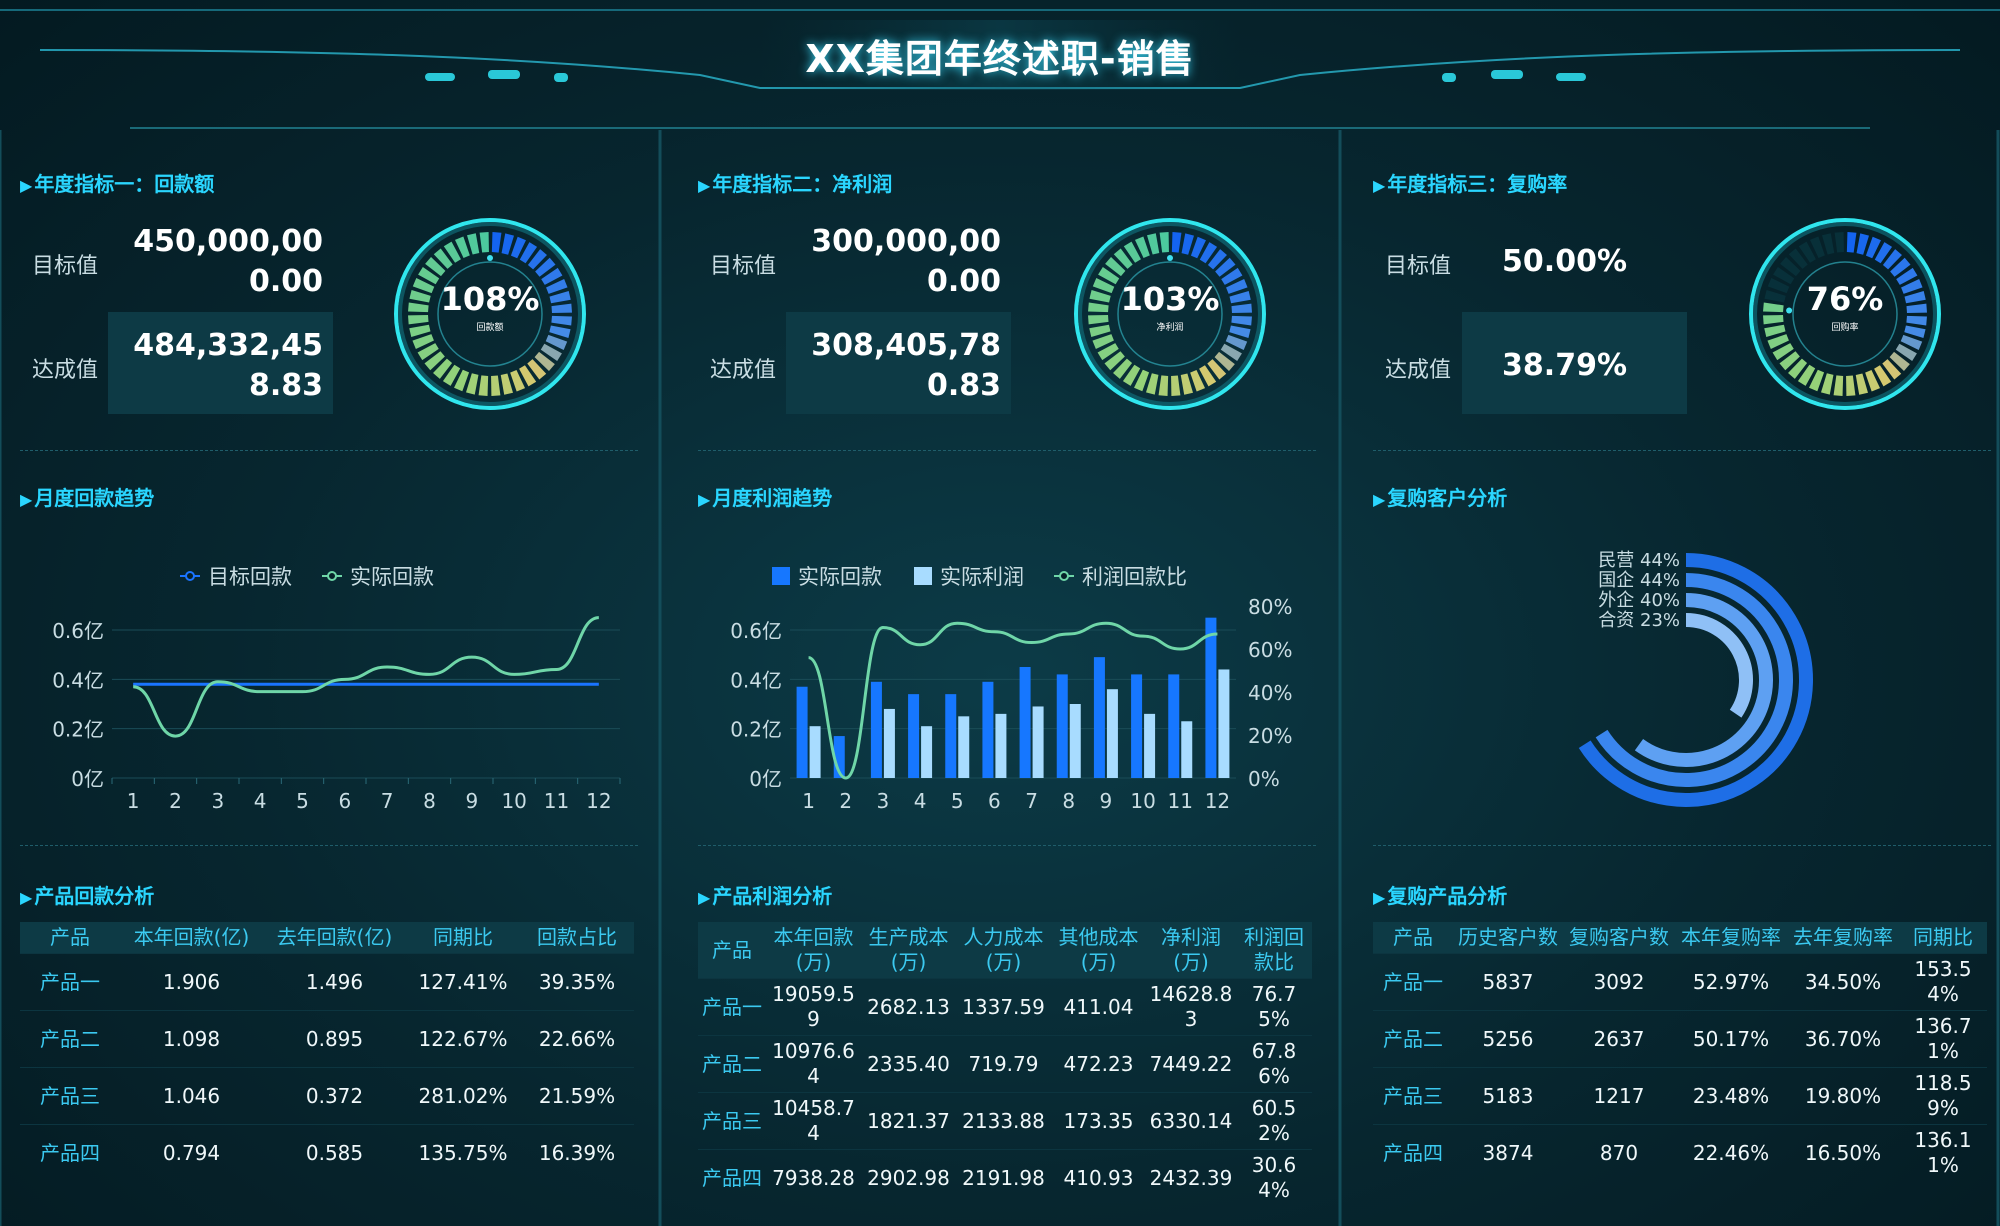  What do you see at coordinates (334, 1153) in the screenshot?
I see `table-cell: 0.585` at bounding box center [334, 1153].